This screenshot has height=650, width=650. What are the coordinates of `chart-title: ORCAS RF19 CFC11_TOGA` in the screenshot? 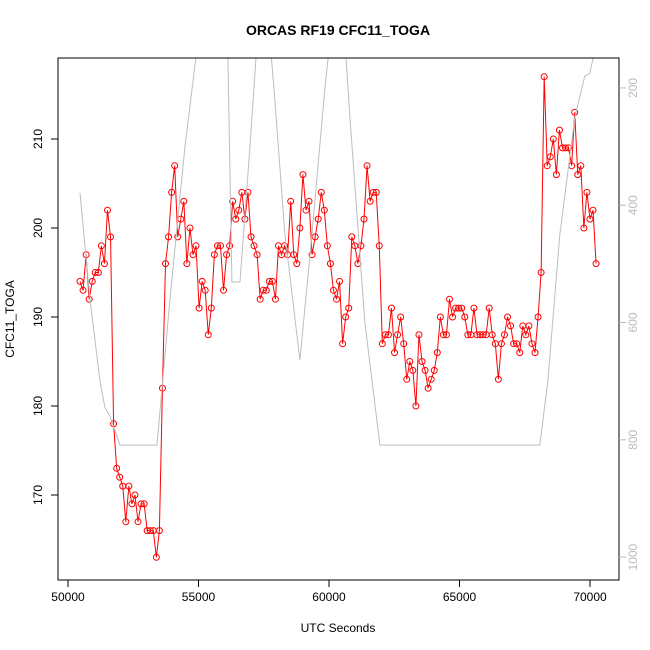 It's located at (338, 30).